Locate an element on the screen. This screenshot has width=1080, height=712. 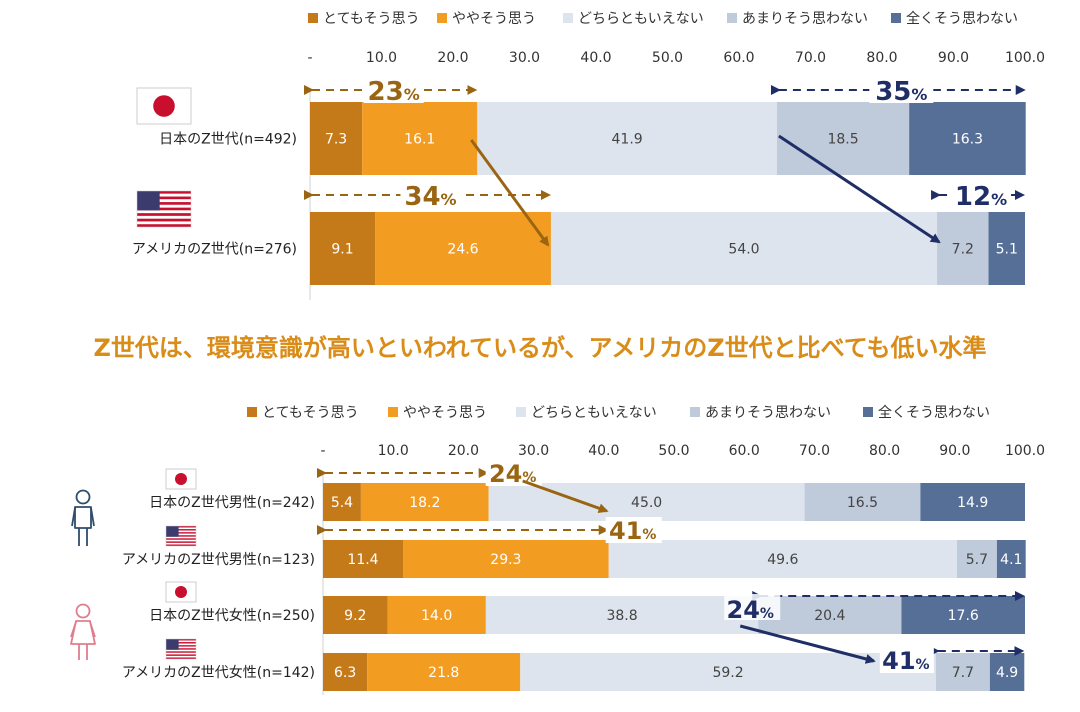
legend-label: 全くそう思わない is located at coordinates (962, 18).